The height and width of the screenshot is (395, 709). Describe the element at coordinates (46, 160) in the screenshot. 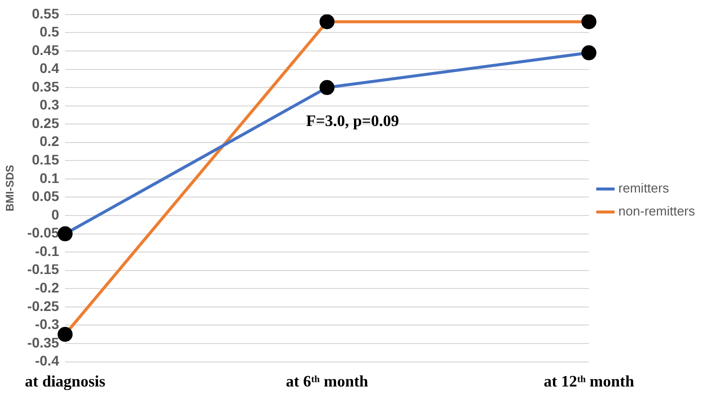

I see `y-tick-label: 0.15` at that location.